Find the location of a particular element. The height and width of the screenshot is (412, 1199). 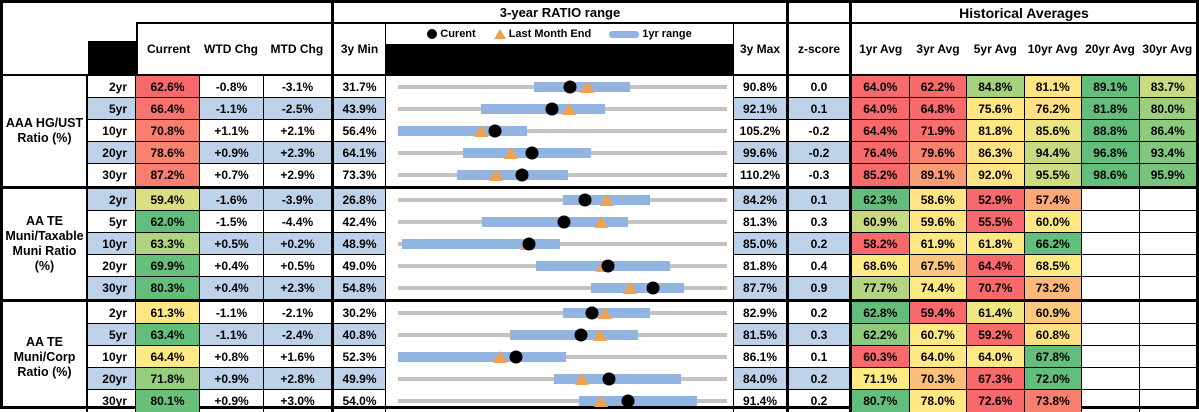

group-label-line: Muni/Taxable is located at coordinates (44, 236).